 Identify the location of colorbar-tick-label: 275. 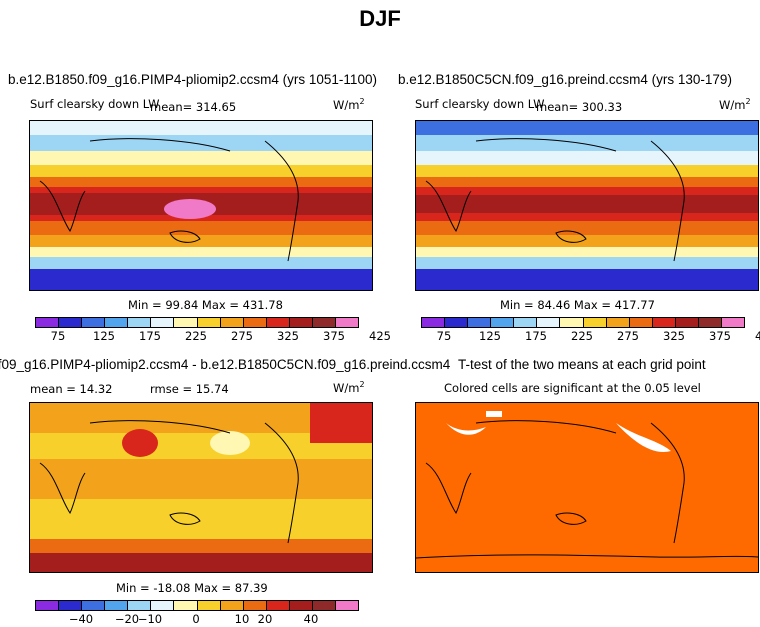
(242, 336).